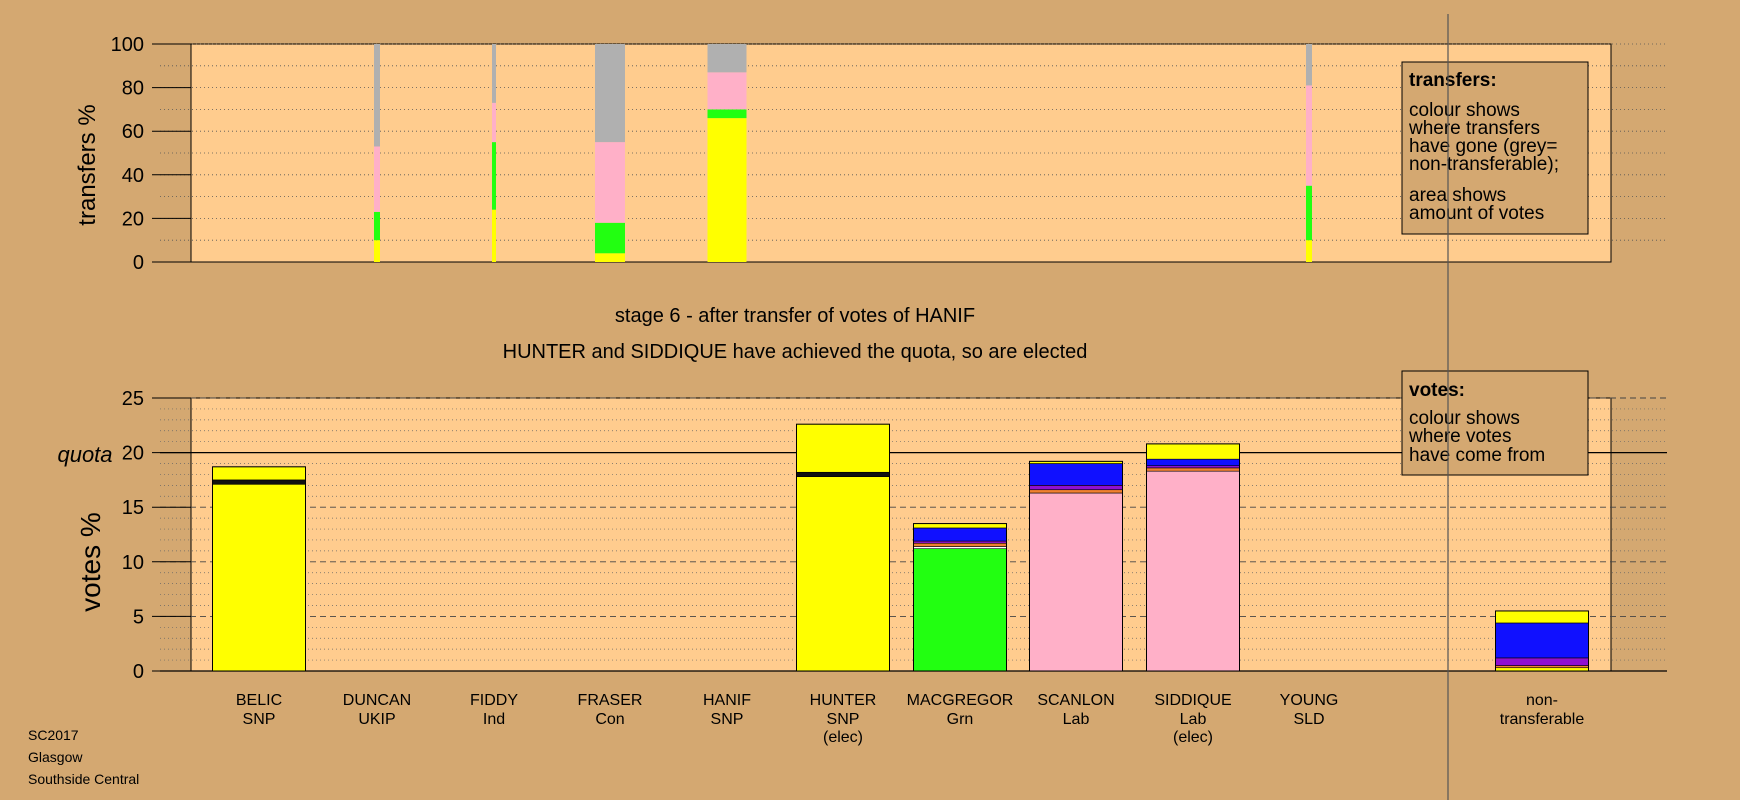  What do you see at coordinates (156, 535) in the screenshot?
I see `votes-y-ticks: 0 5 10 15 20 25` at bounding box center [156, 535].